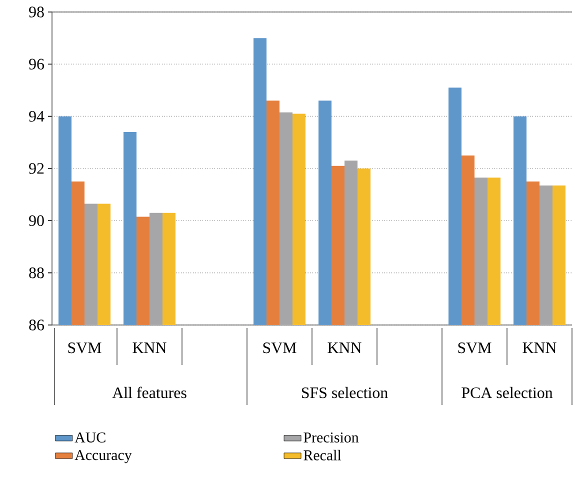  Describe the element at coordinates (103, 457) in the screenshot. I see `legend-label: Accuracy` at that location.